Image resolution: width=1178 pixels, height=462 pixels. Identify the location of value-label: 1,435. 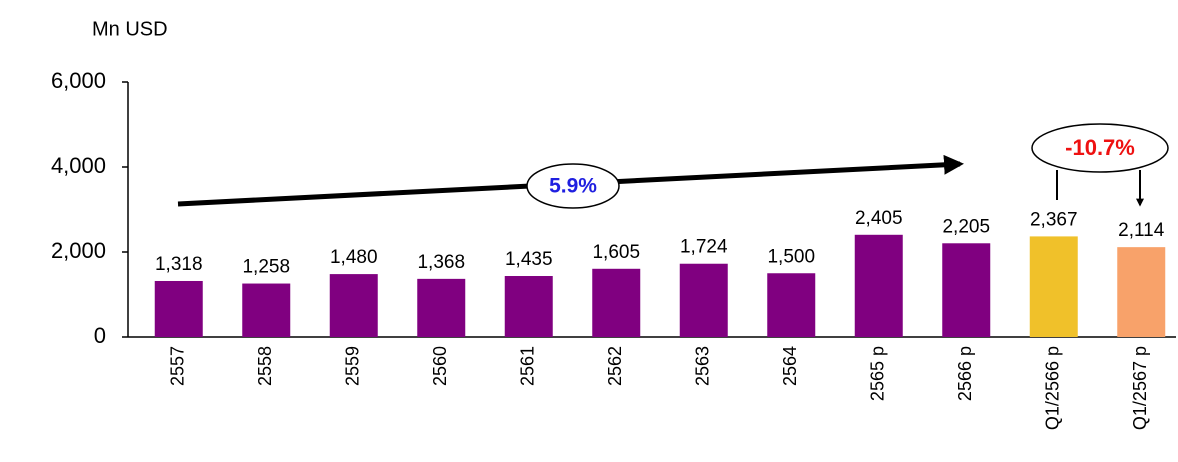
(529, 259).